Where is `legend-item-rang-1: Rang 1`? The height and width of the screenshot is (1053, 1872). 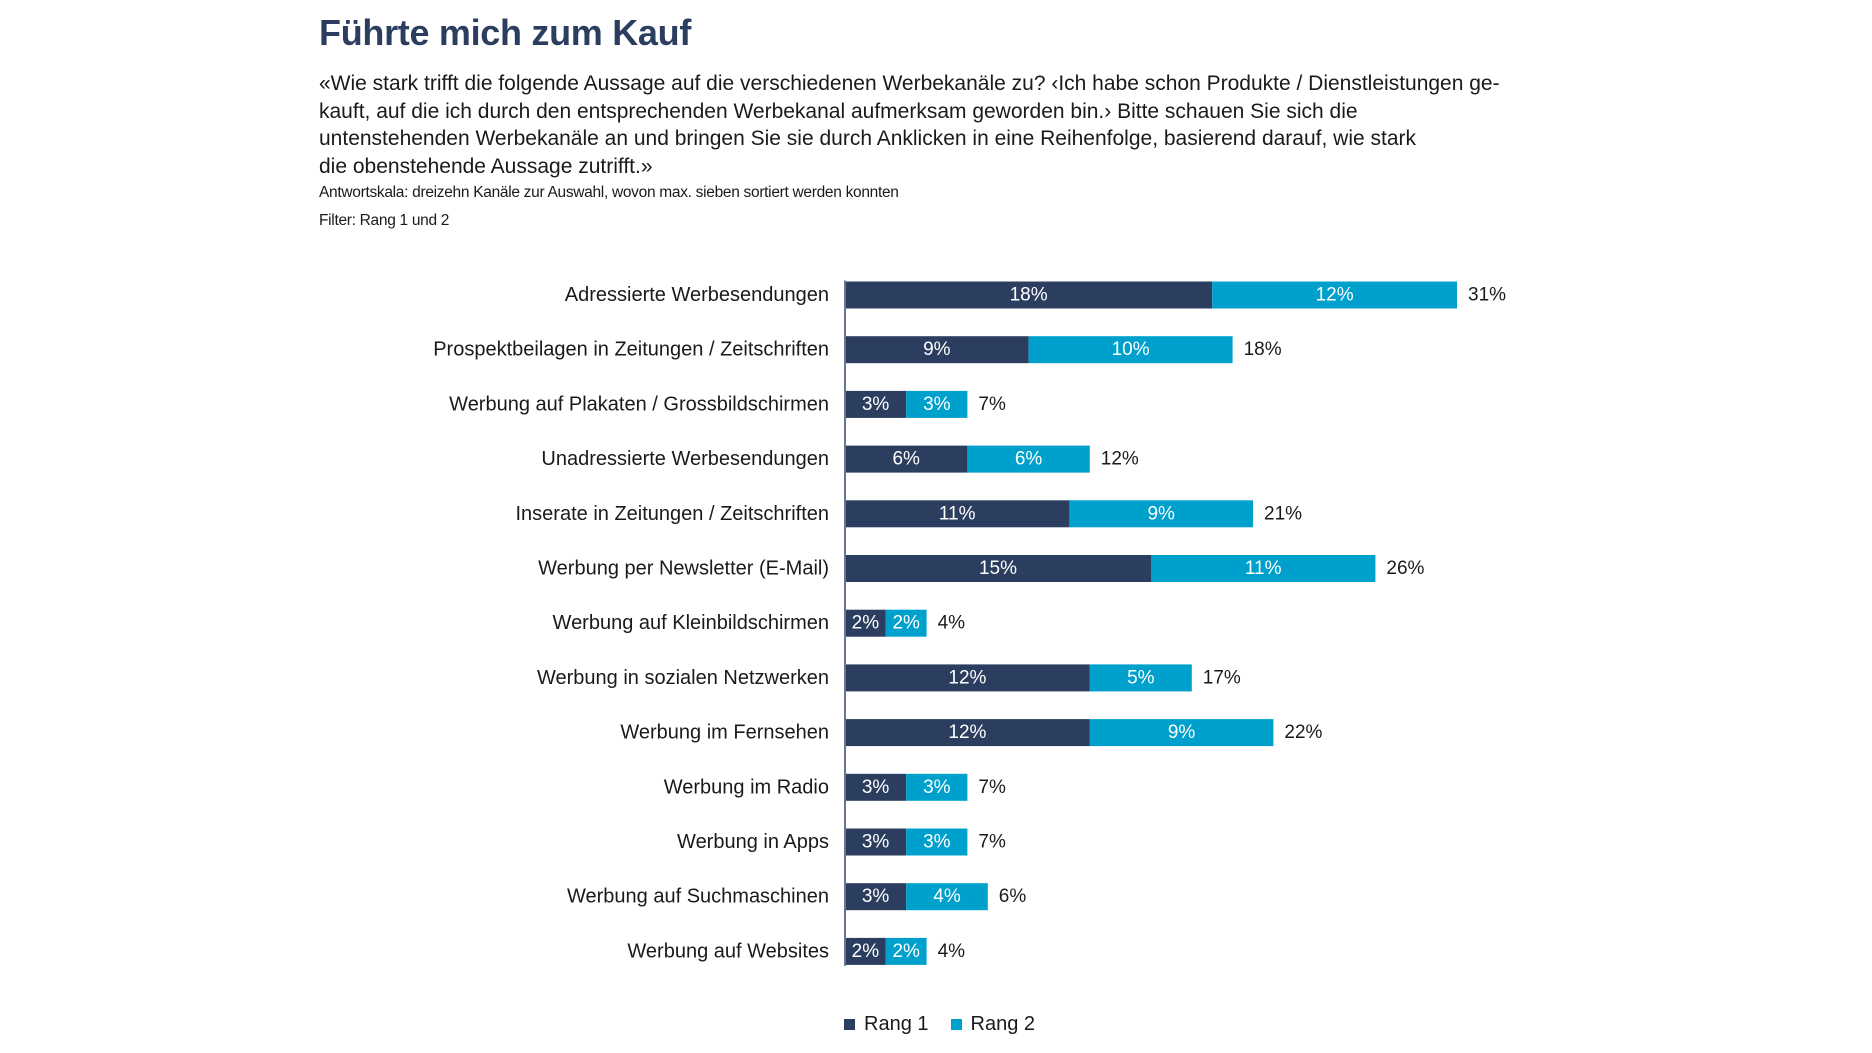
legend-item-rang-1: Rang 1 is located at coordinates (886, 1024).